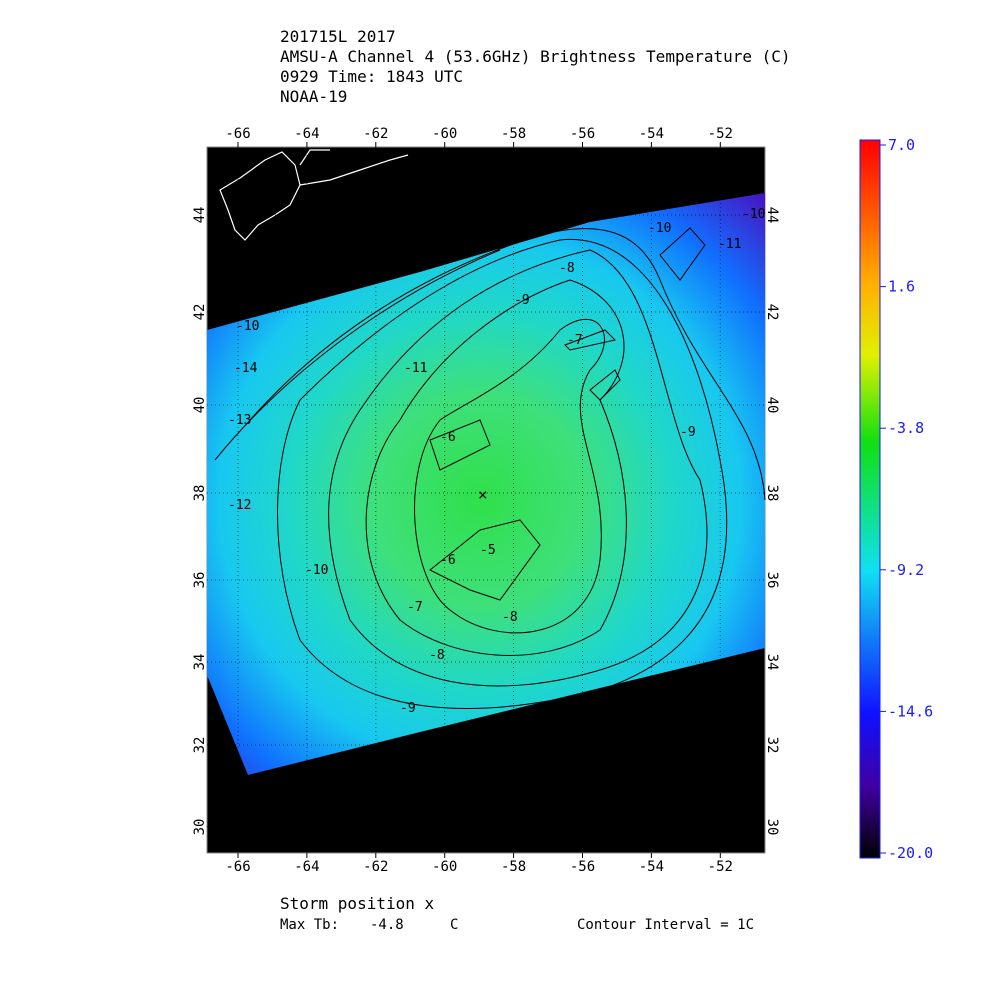  What do you see at coordinates (910, 853) in the screenshot?
I see `colorbar-label: -20.0` at bounding box center [910, 853].